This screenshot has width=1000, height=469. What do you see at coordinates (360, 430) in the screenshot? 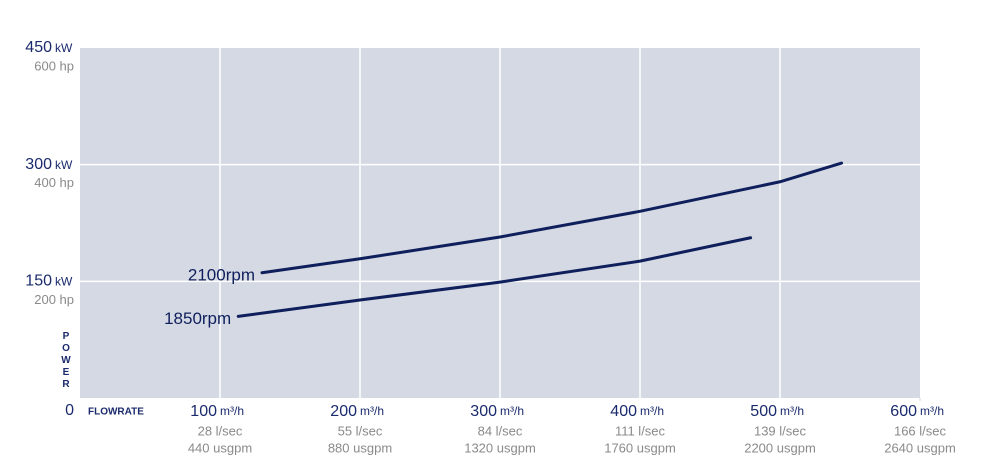
I see `x-secondary-label: 55 l/sec` at bounding box center [360, 430].